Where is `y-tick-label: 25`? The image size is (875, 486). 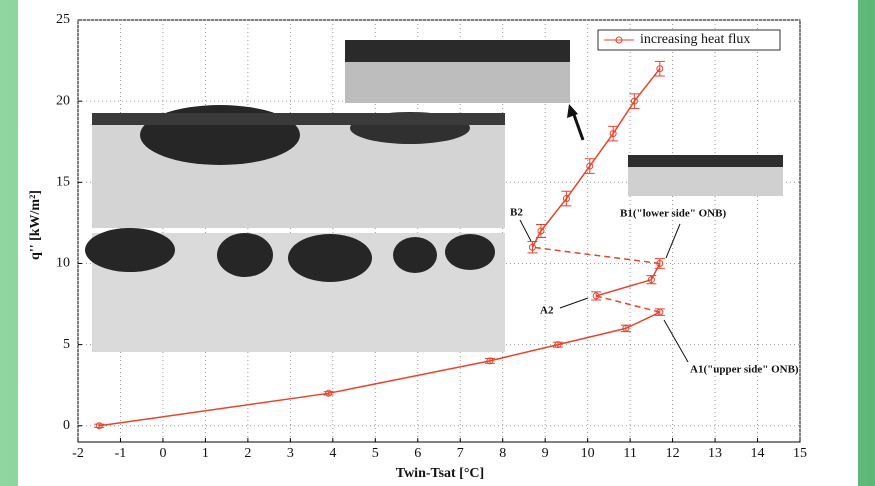
y-tick-label: 25 is located at coordinates (63, 19).